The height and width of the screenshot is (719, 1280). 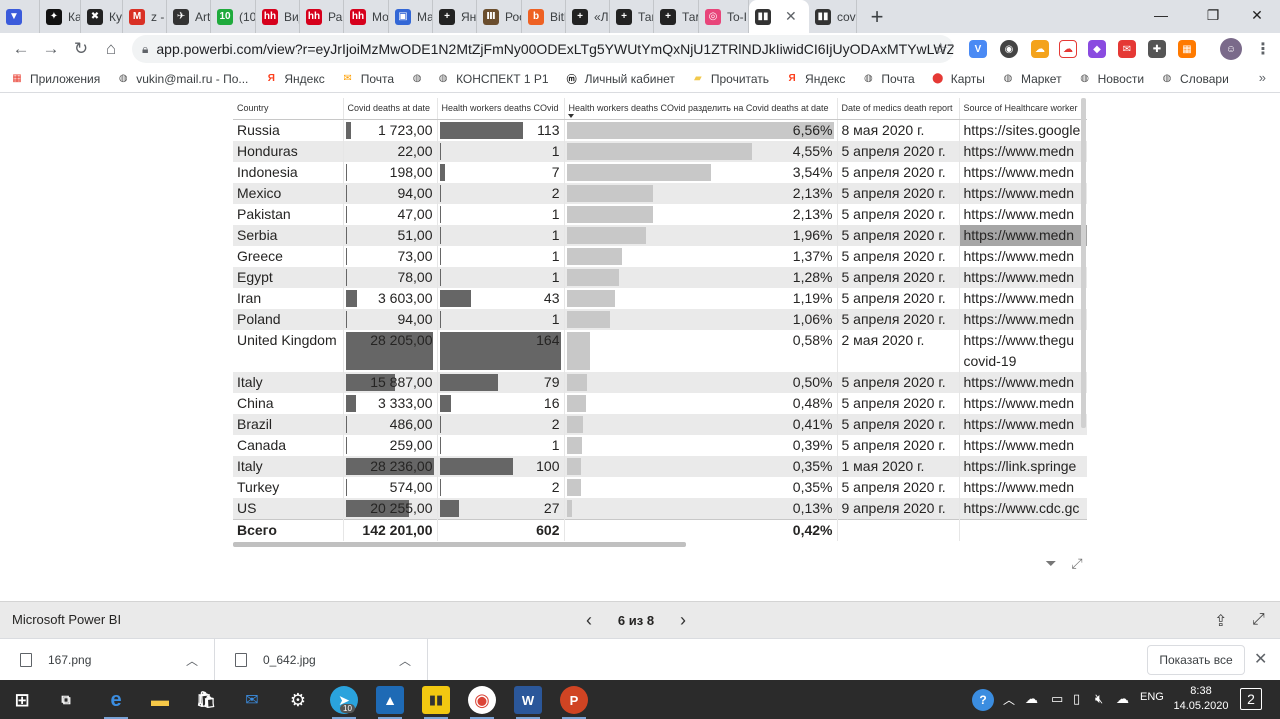 What do you see at coordinates (888, 79) in the screenshot?
I see `bookmark-item: ◍ Почта` at bounding box center [888, 79].